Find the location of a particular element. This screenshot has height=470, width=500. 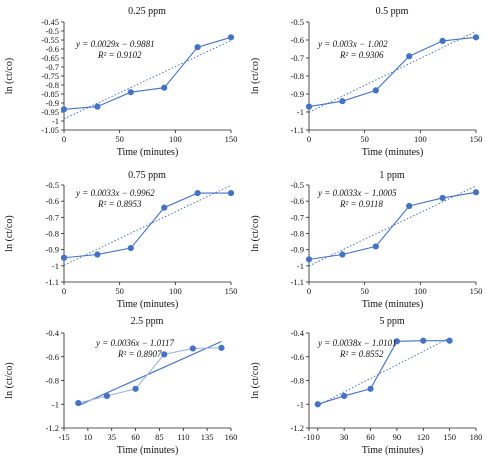

x-tick-label: 10 is located at coordinates (88, 437).